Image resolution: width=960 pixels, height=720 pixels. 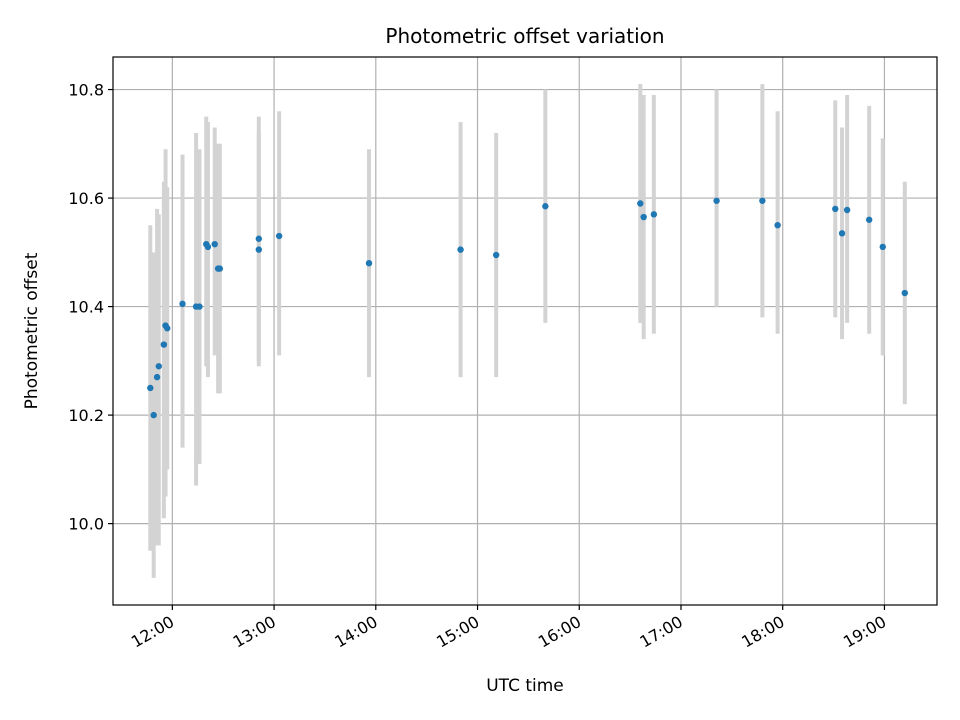 What do you see at coordinates (457, 632) in the screenshot?
I see `x-tick-label: 15:00` at bounding box center [457, 632].